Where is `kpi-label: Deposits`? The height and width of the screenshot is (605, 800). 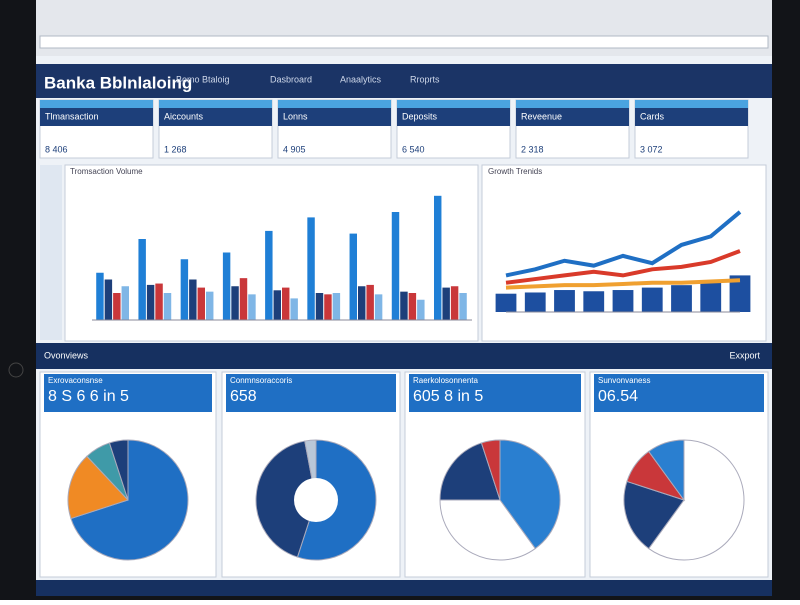
kpi-label: Deposits is located at coordinates (420, 116).